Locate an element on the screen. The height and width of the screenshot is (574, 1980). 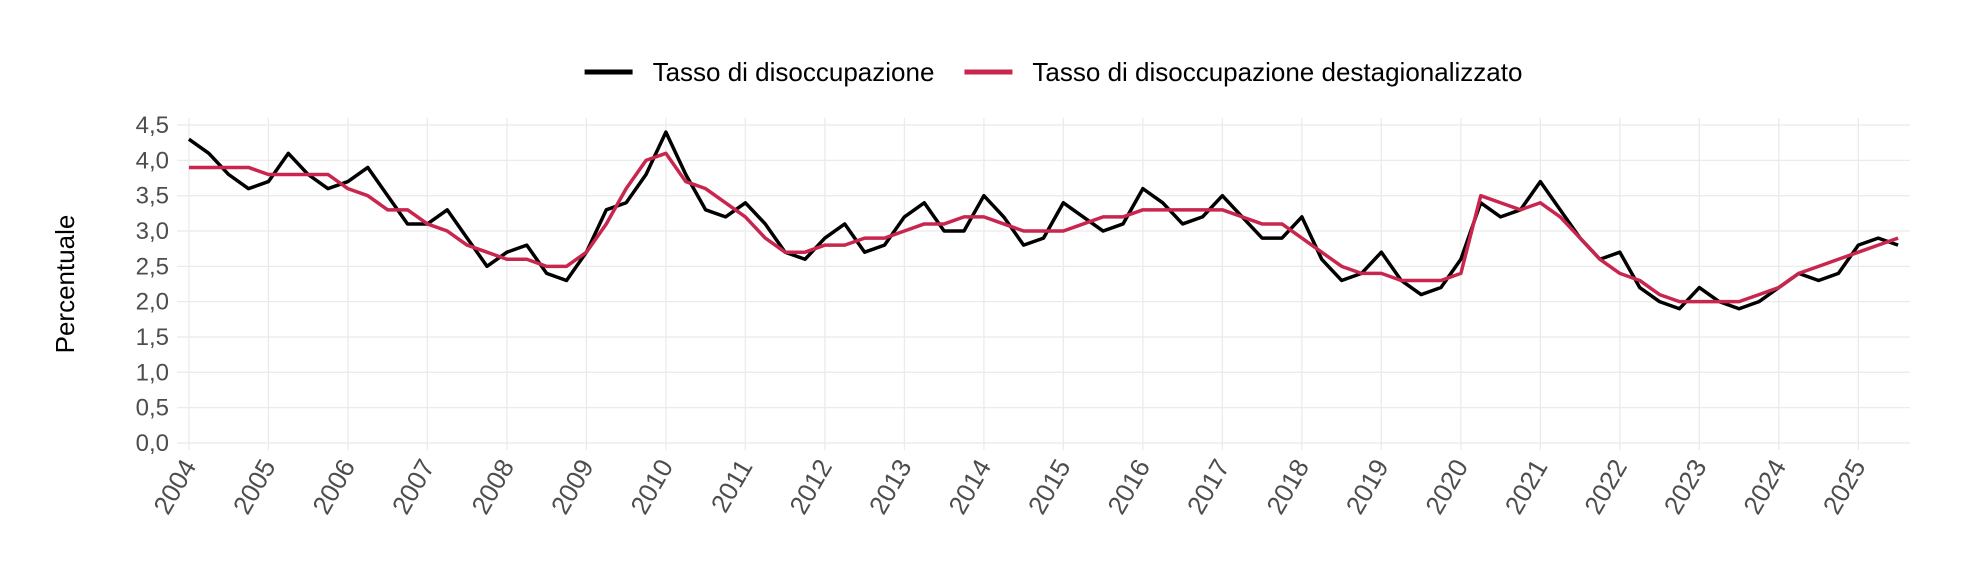
x-tick-label: 2017 is located at coordinates (1208, 486).